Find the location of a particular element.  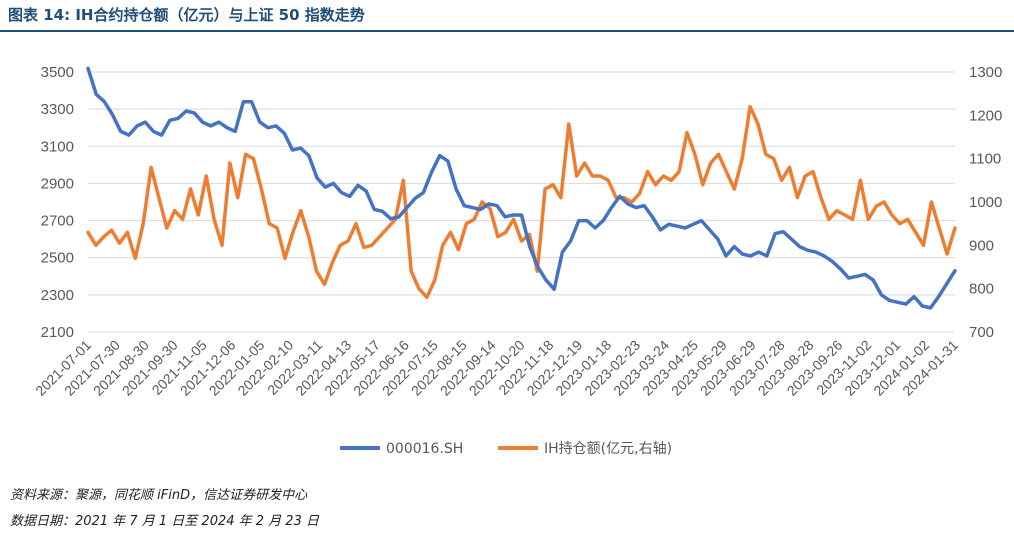

left-tick-label: 2900 is located at coordinates (57, 183).